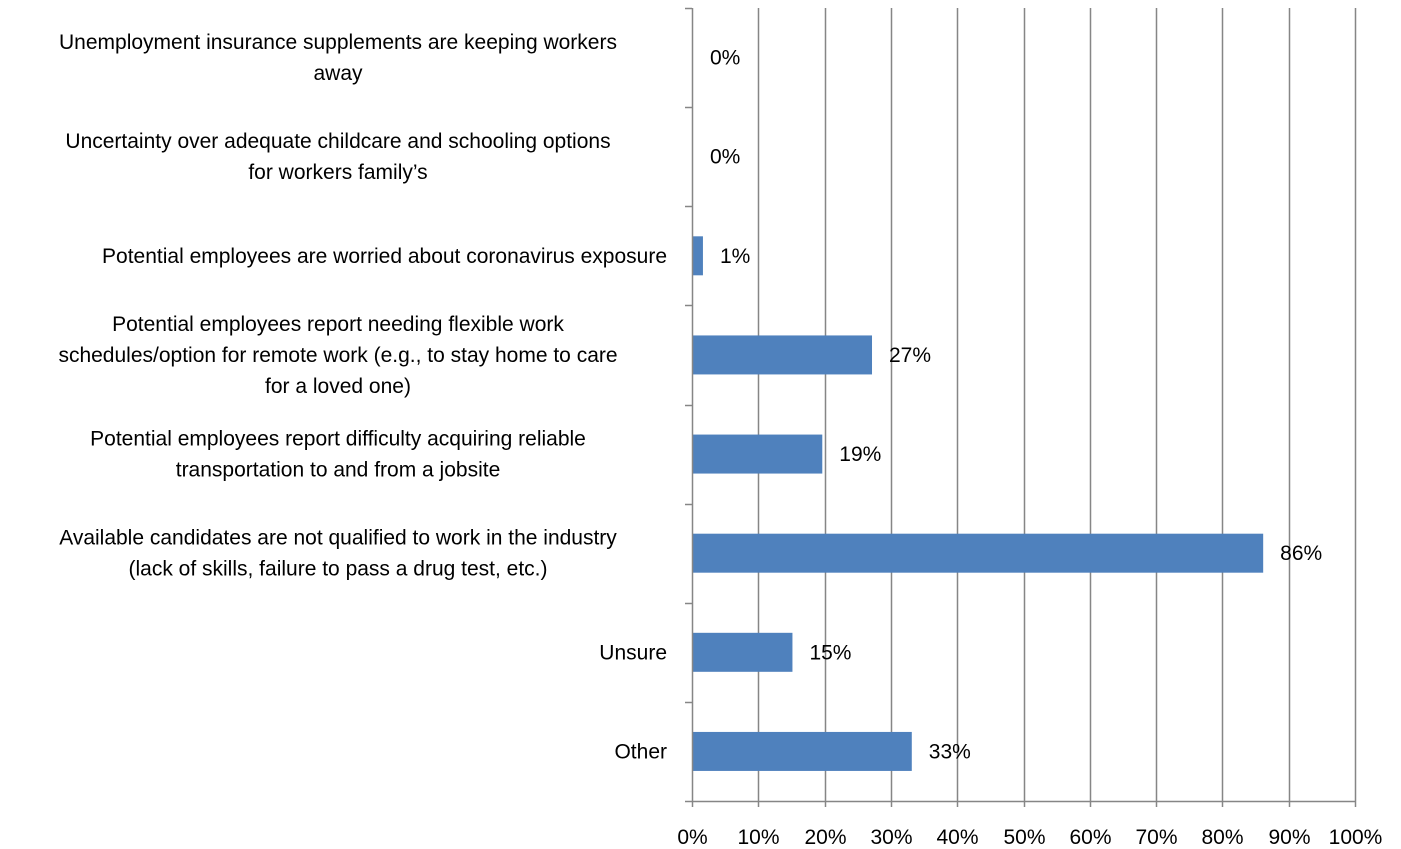 This screenshot has height=849, width=1401. What do you see at coordinates (338, 73) in the screenshot?
I see `category-label: away` at bounding box center [338, 73].